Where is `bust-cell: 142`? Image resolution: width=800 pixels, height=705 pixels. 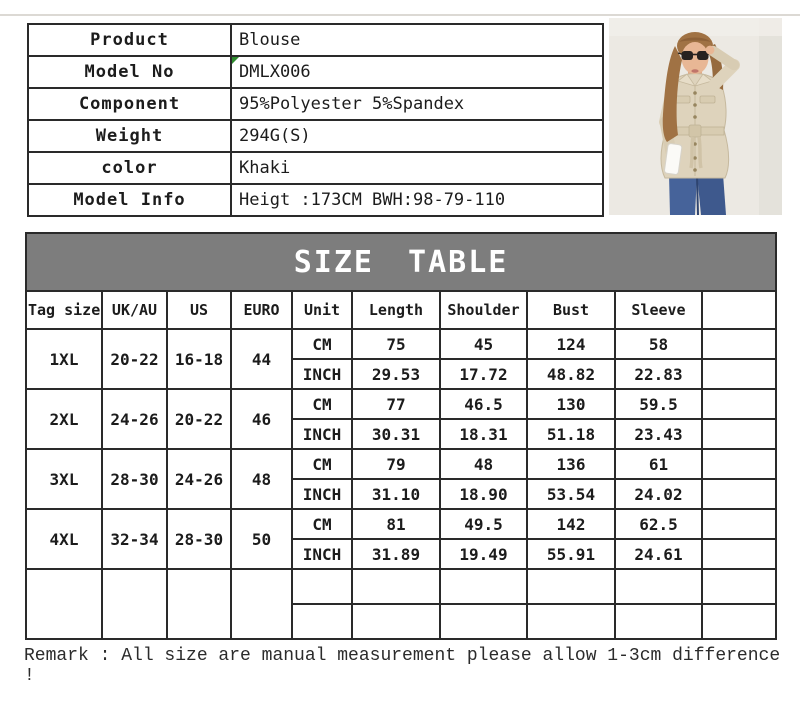
bust-cell: 142 is located at coordinates (571, 524).